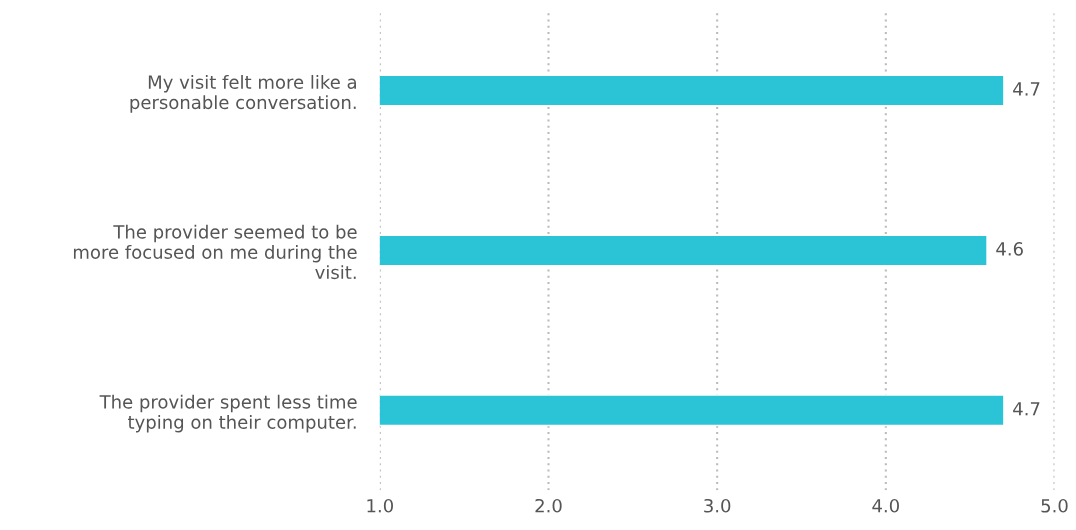 The height and width of the screenshot is (530, 1076). Describe the element at coordinates (885, 505) in the screenshot. I see `x-tick-label: 4.0` at that location.